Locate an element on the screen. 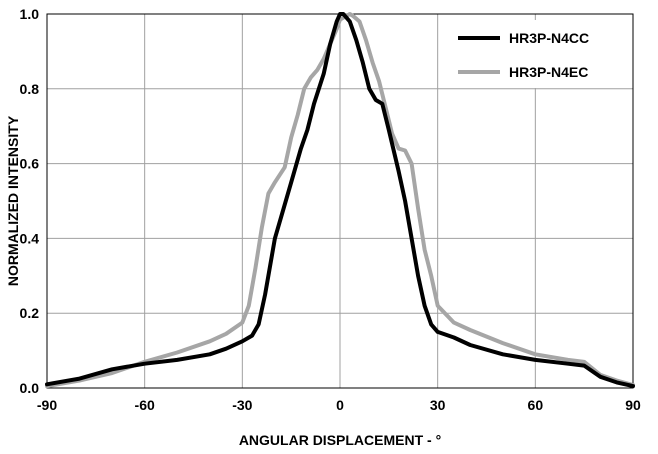  y-tick-label: 0.2 is located at coordinates (30, 313).